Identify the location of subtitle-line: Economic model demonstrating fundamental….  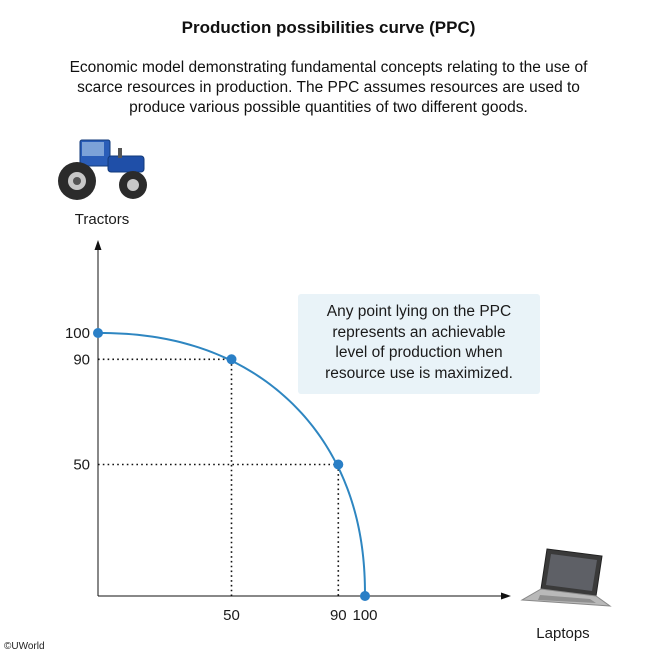
(328, 67).